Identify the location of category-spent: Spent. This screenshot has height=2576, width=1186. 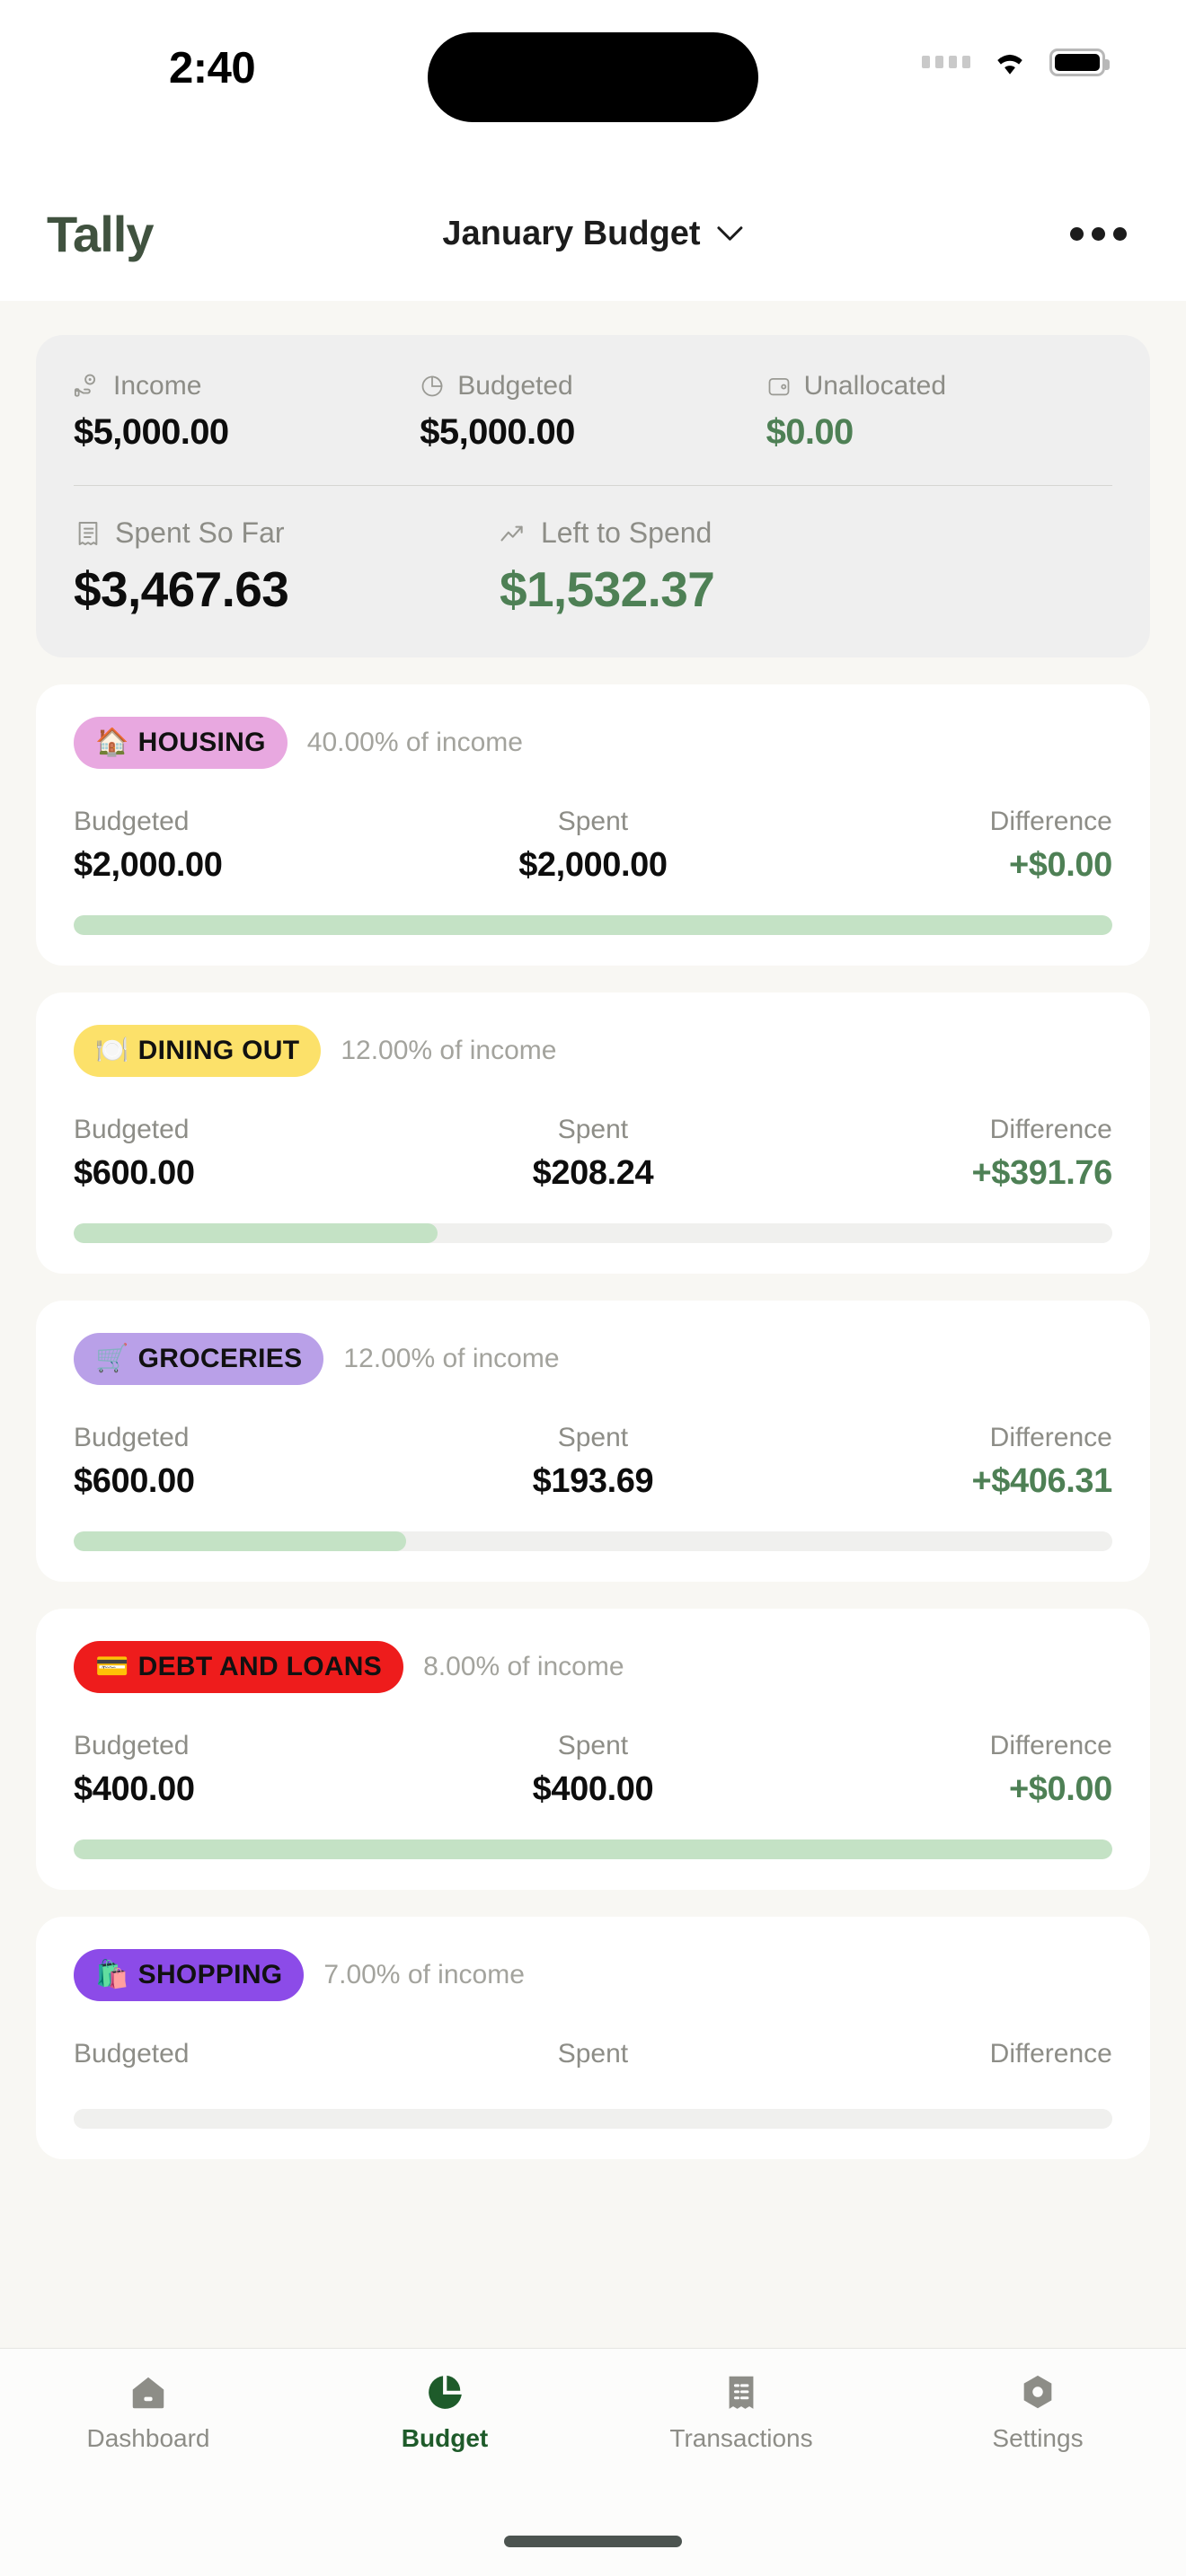
(593, 2058).